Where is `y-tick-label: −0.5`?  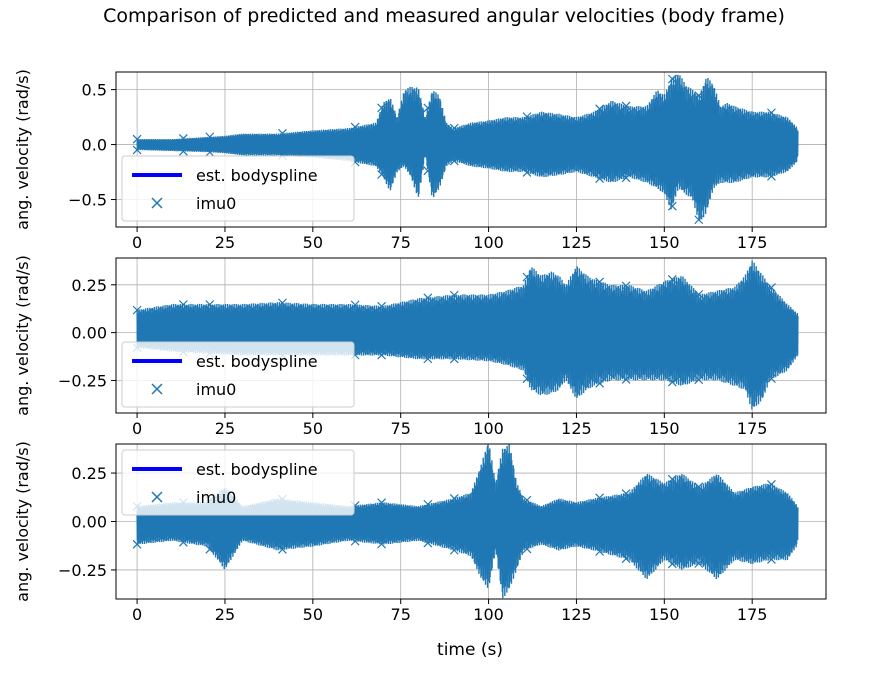
y-tick-label: −0.5 is located at coordinates (87, 200).